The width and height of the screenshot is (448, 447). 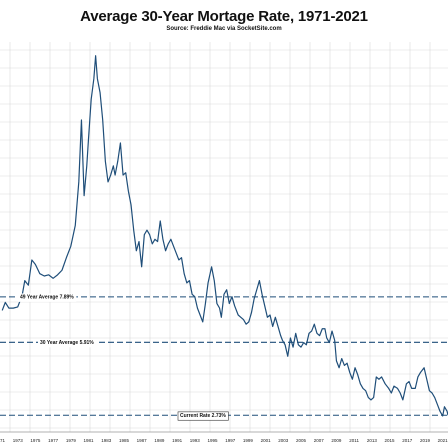 What do you see at coordinates (159, 440) in the screenshot?
I see `x-tick-label: 1989` at bounding box center [159, 440].